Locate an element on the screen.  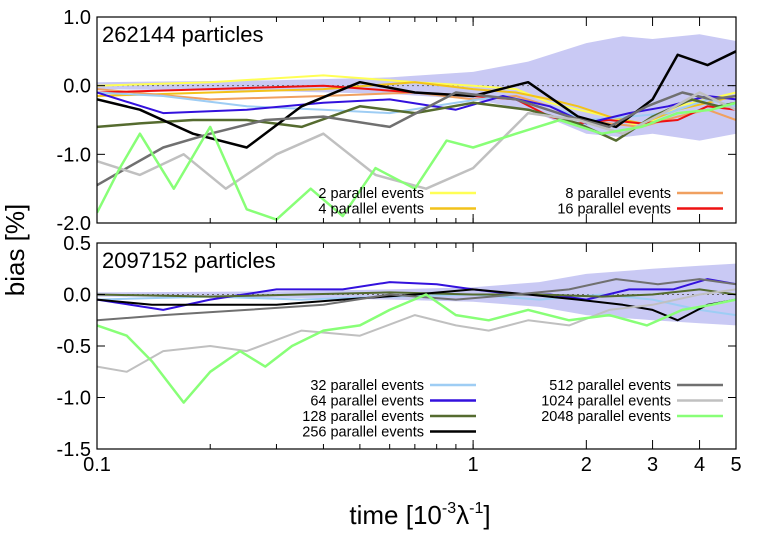
series-line-512-parallel-events is located at coordinates (416, 300).